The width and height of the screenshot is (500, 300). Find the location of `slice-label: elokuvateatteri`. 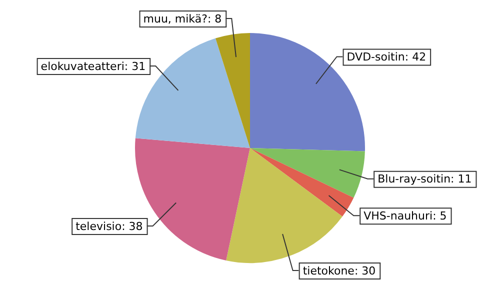

slice-label: elokuvateatteri is located at coordinates (82, 66).